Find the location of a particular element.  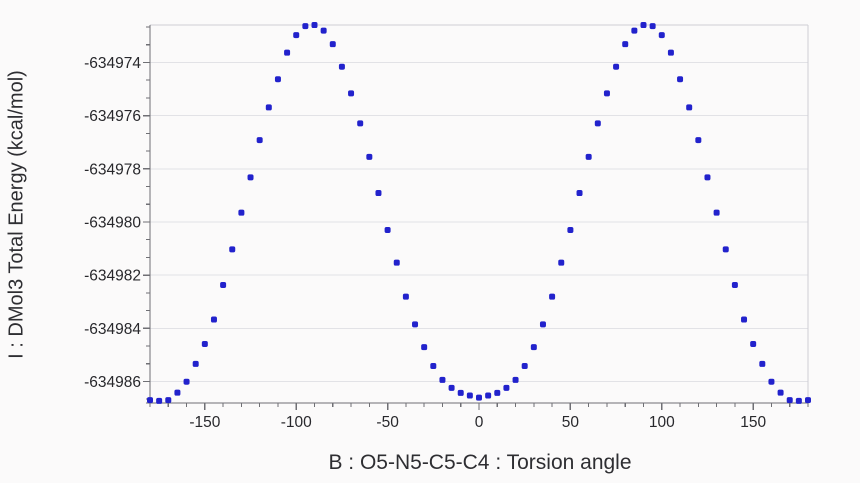

x-tick-label: -50 is located at coordinates (387, 422).